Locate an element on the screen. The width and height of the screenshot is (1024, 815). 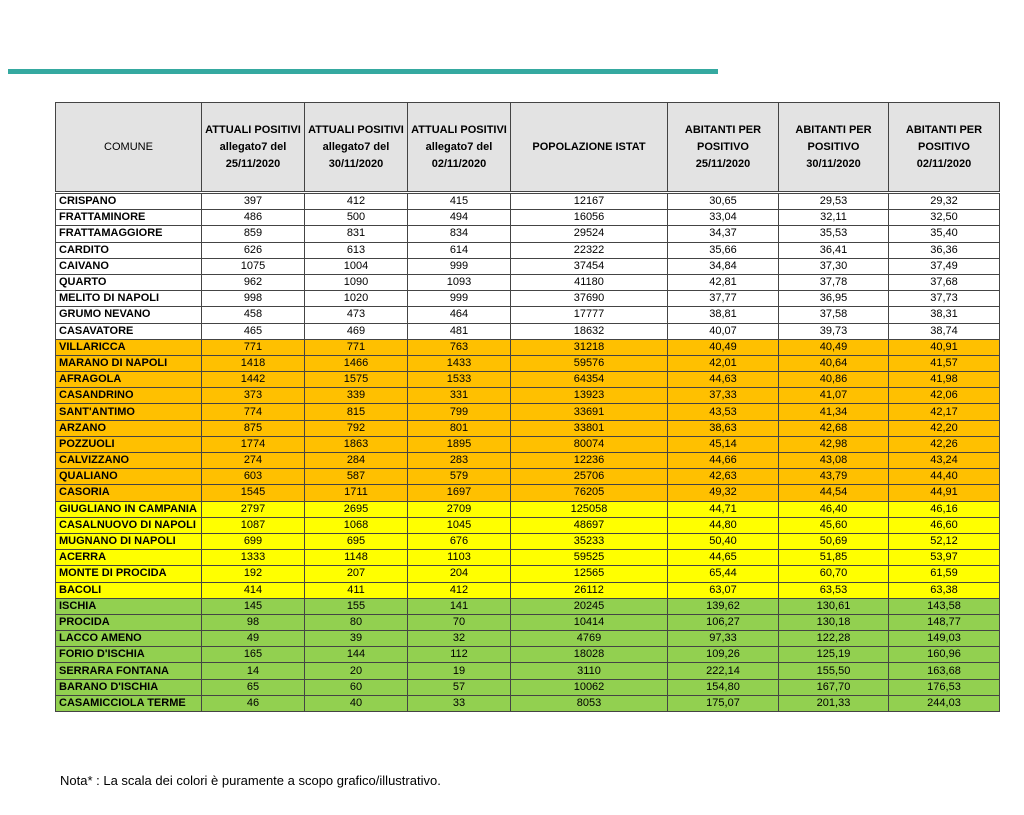
value-cell: 38,31 is located at coordinates (944, 315).